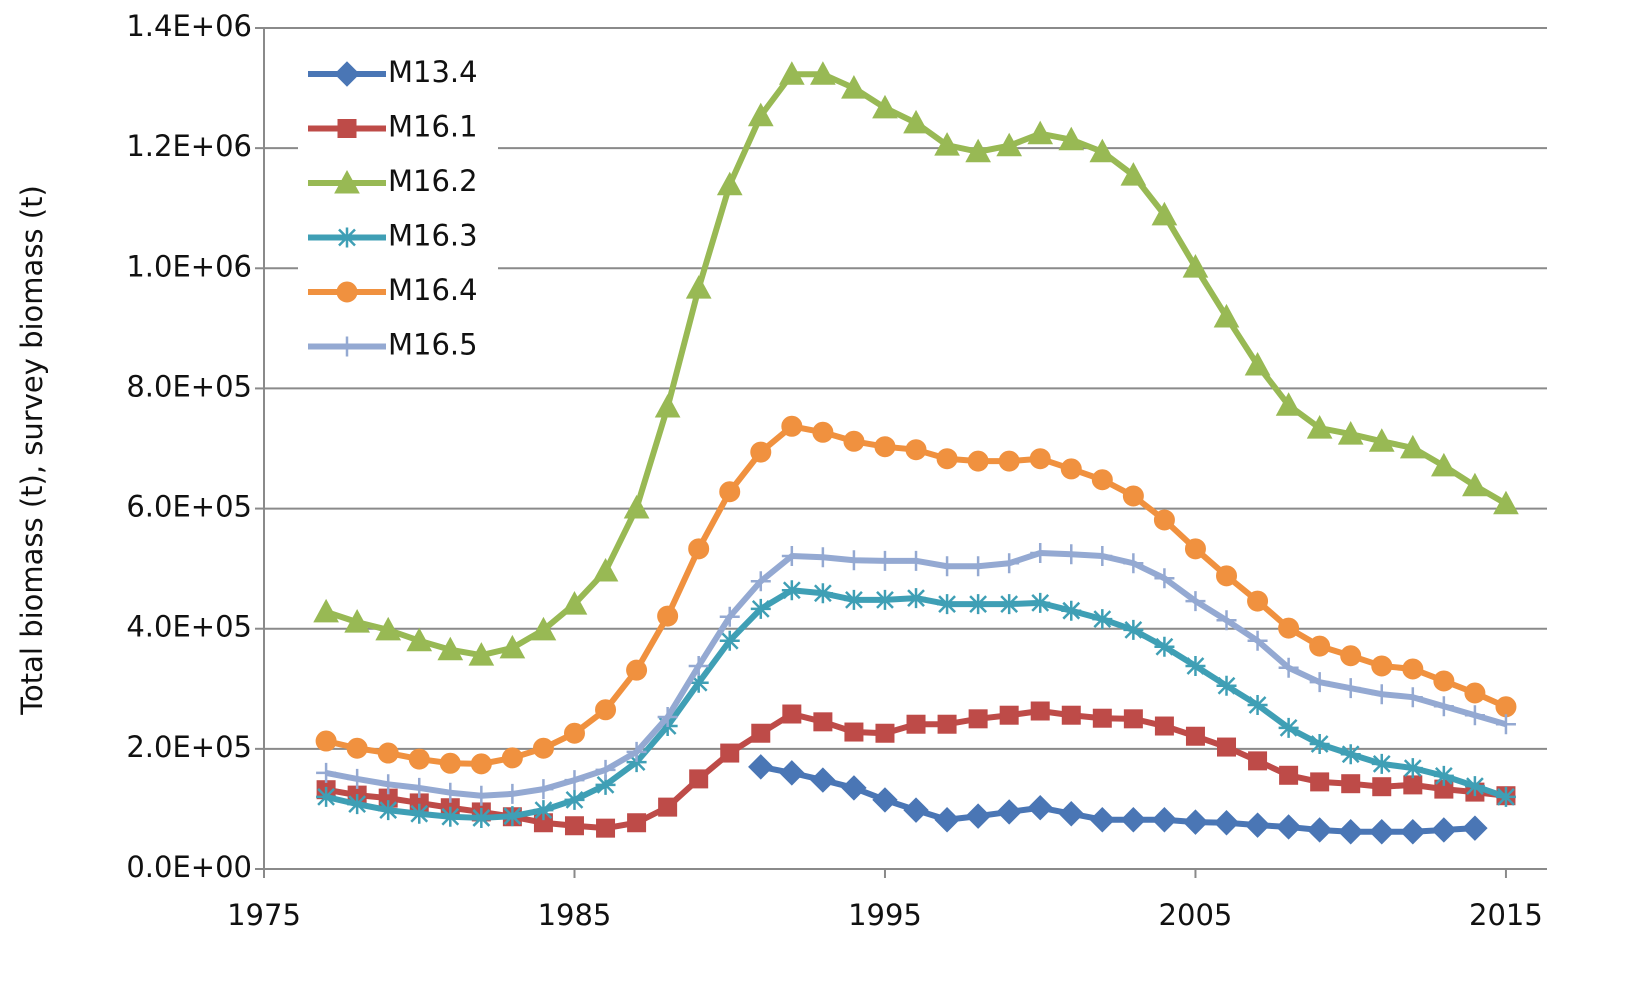 Image resolution: width=1648 pixels, height=987 pixels. Describe the element at coordinates (433, 345) in the screenshot. I see `legend-label: M16.5` at that location.